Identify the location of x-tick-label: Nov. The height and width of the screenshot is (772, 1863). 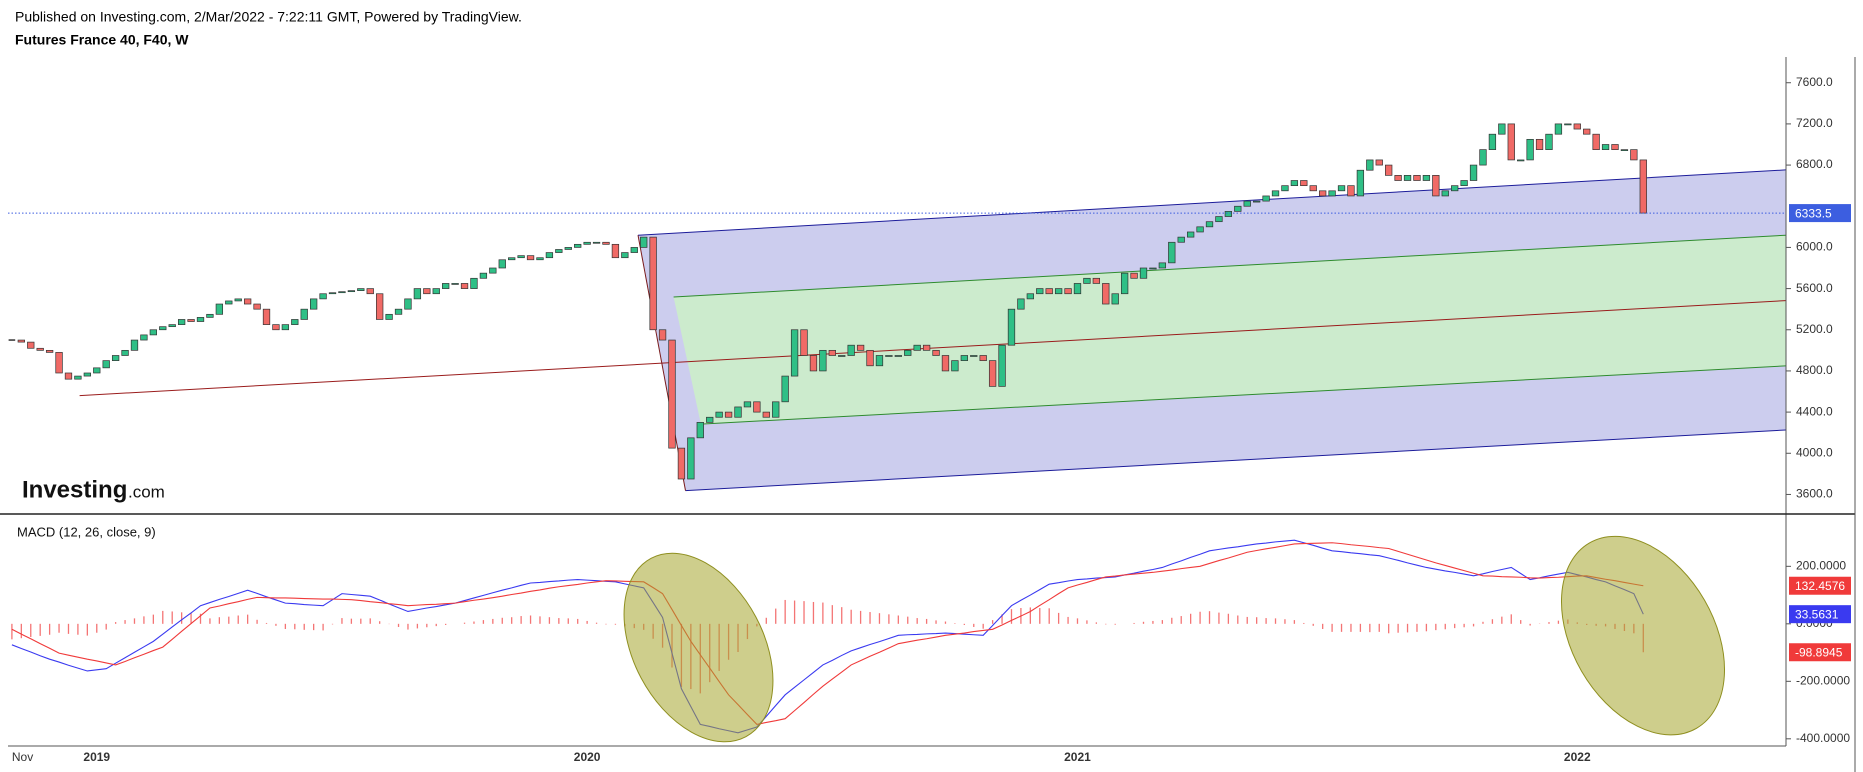
(22, 757).